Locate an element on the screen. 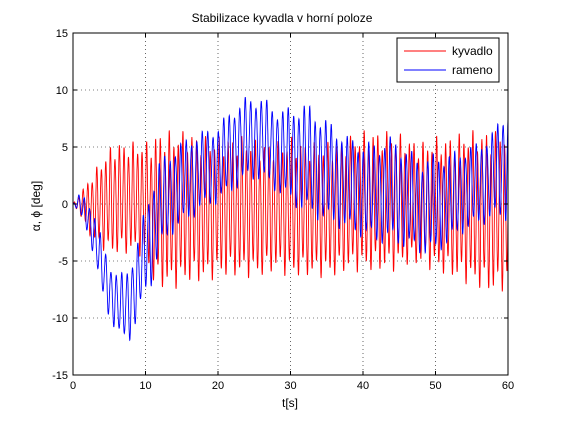 The image size is (561, 425). y-tick-label: 0 is located at coordinates (65, 205).